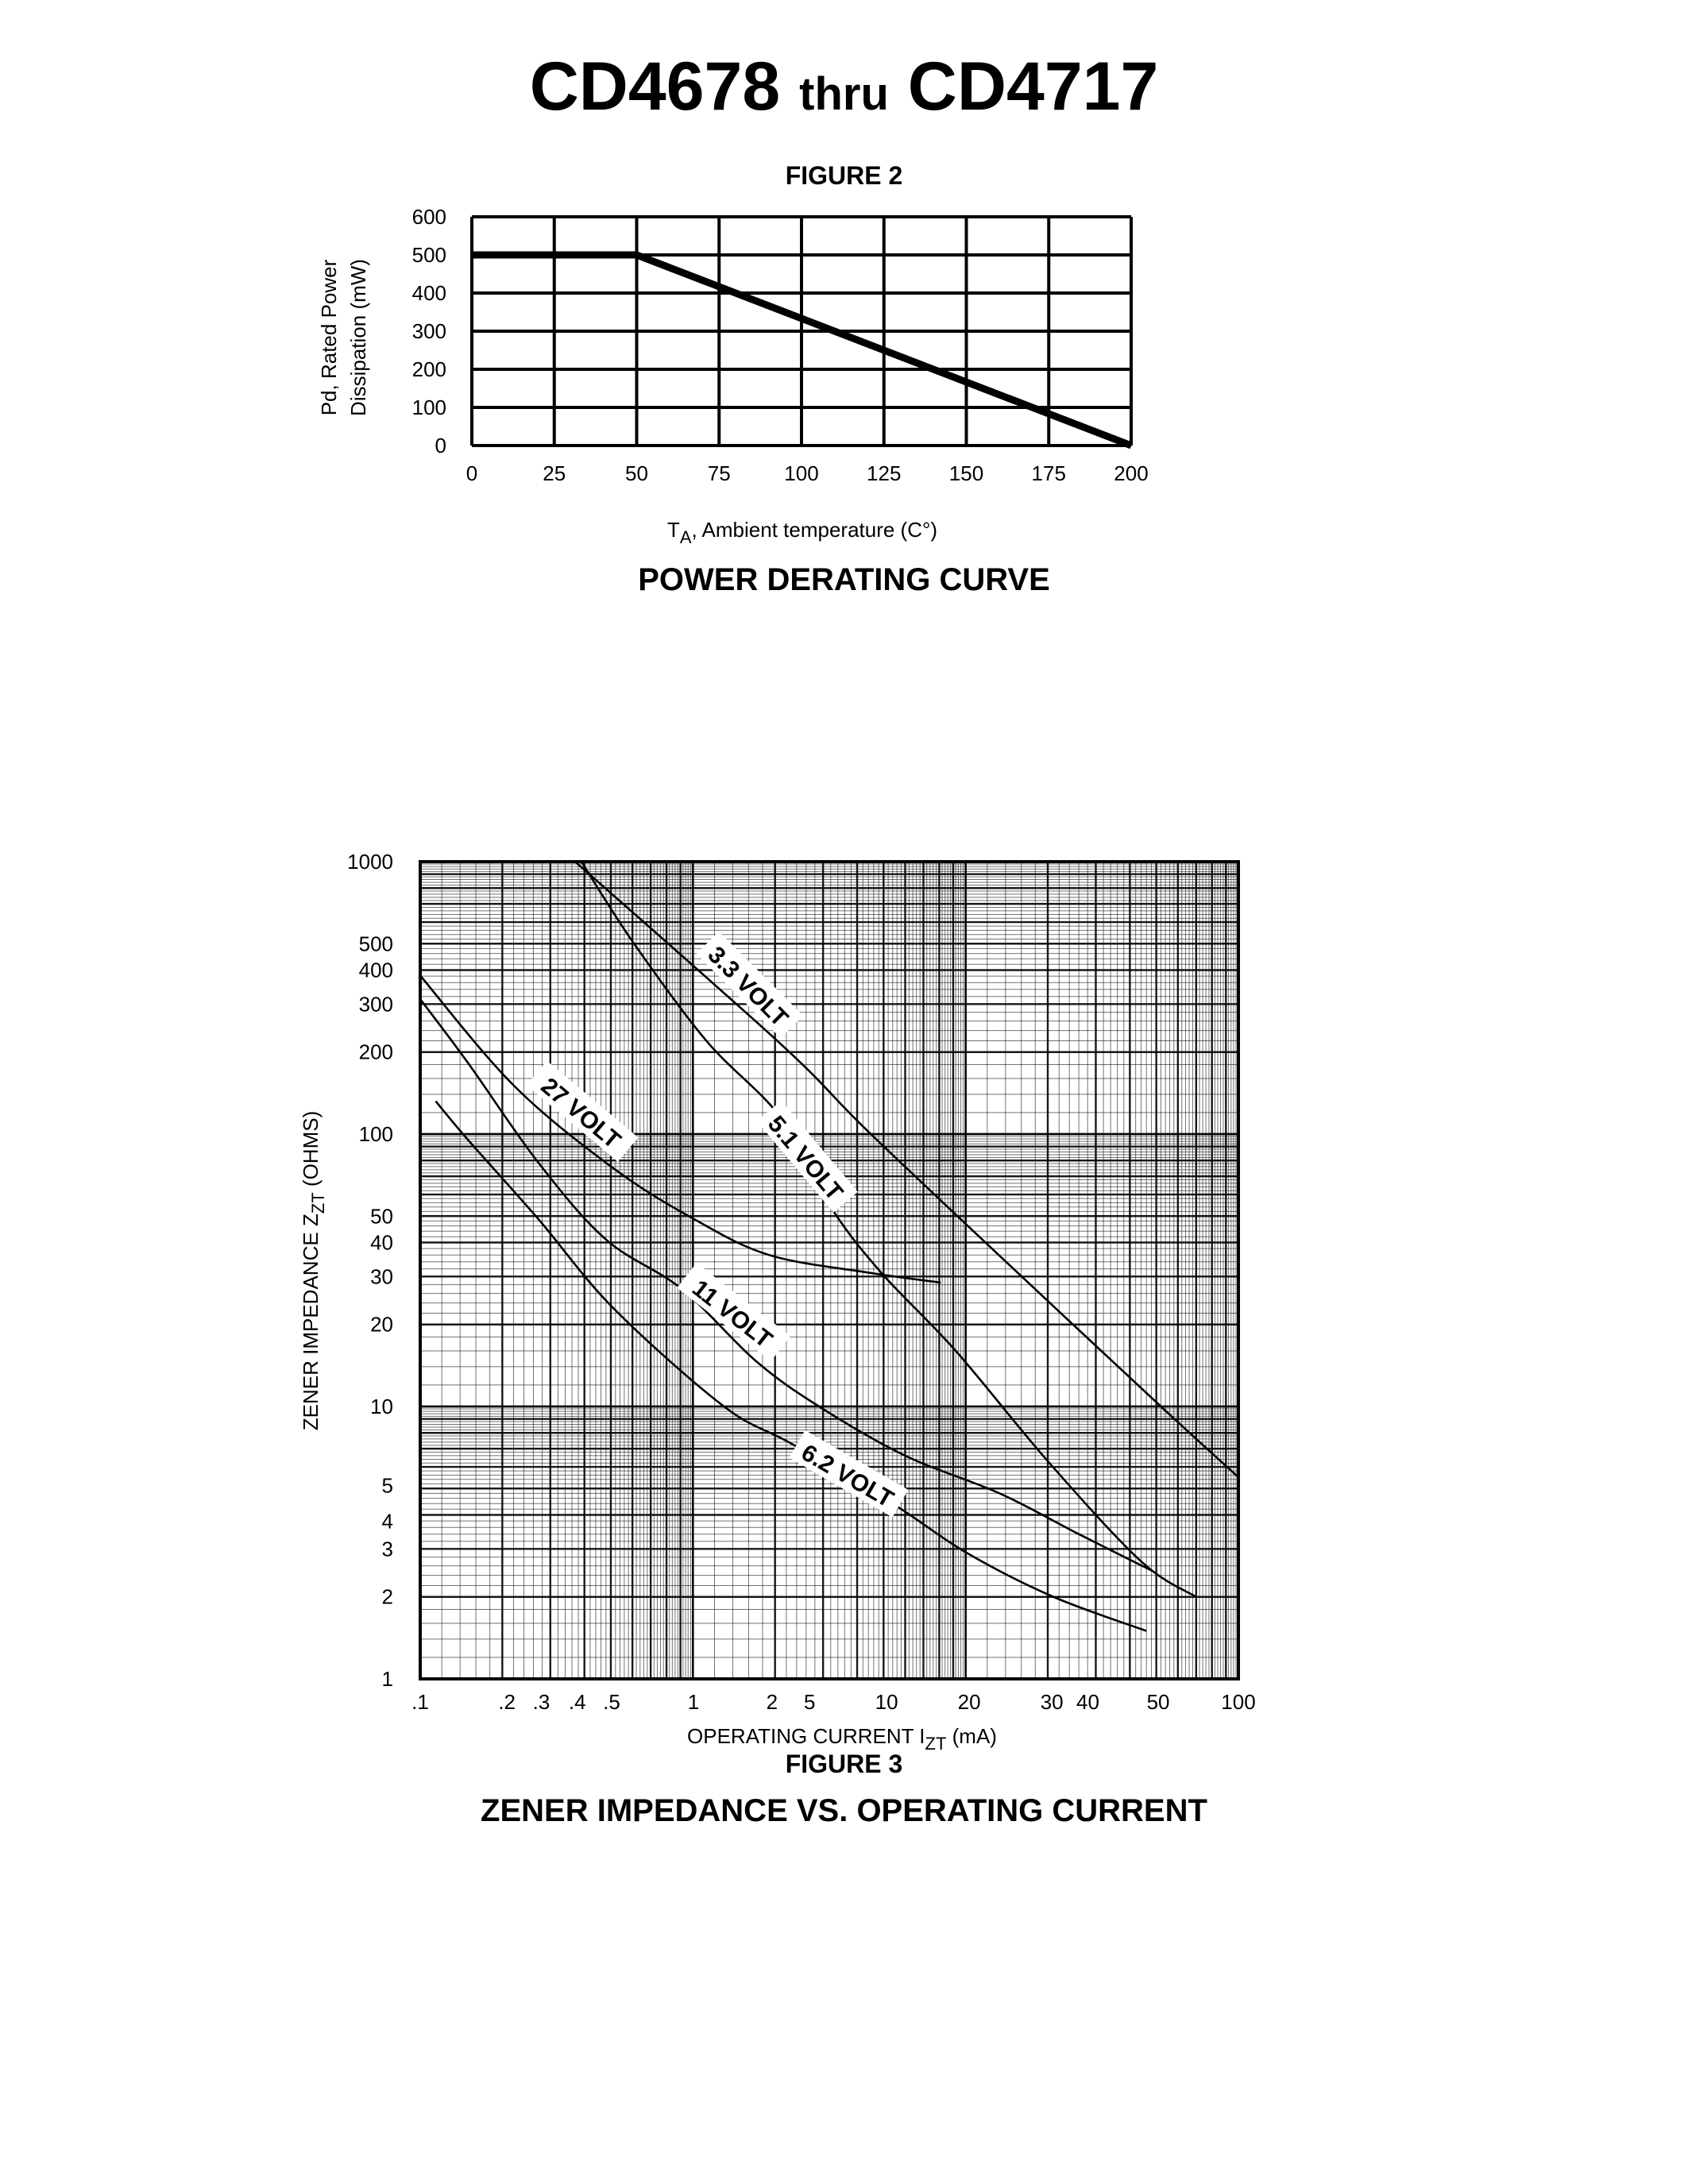 The width and height of the screenshot is (1688, 2184). I want to click on x-tick-label: .3, so click(541, 1702).